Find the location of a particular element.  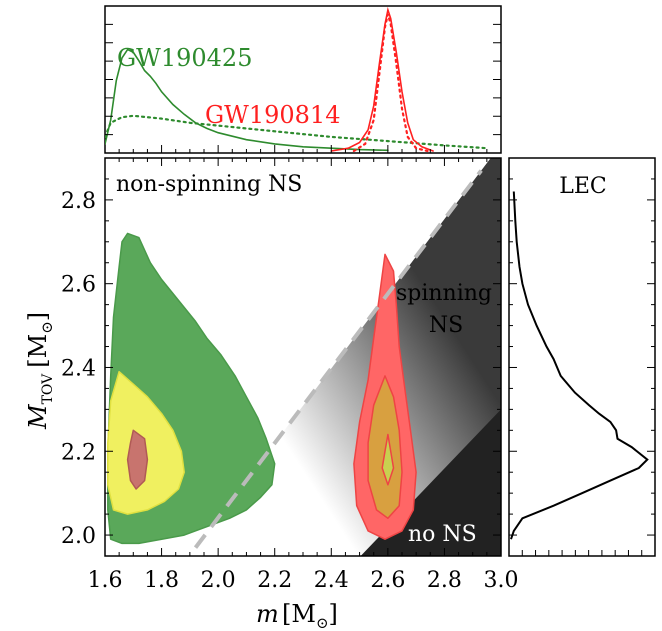

top-series-gw190425-solid is located at coordinates (247, 100).